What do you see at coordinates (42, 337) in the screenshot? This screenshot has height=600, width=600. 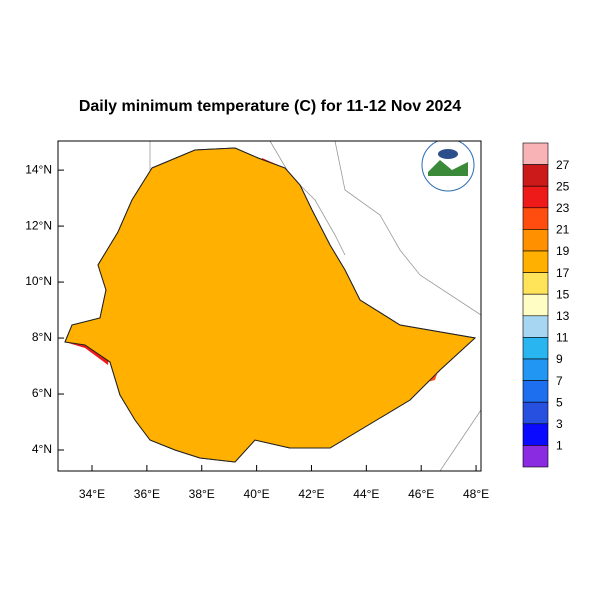 I see `y-tick-label: 8°N` at bounding box center [42, 337].